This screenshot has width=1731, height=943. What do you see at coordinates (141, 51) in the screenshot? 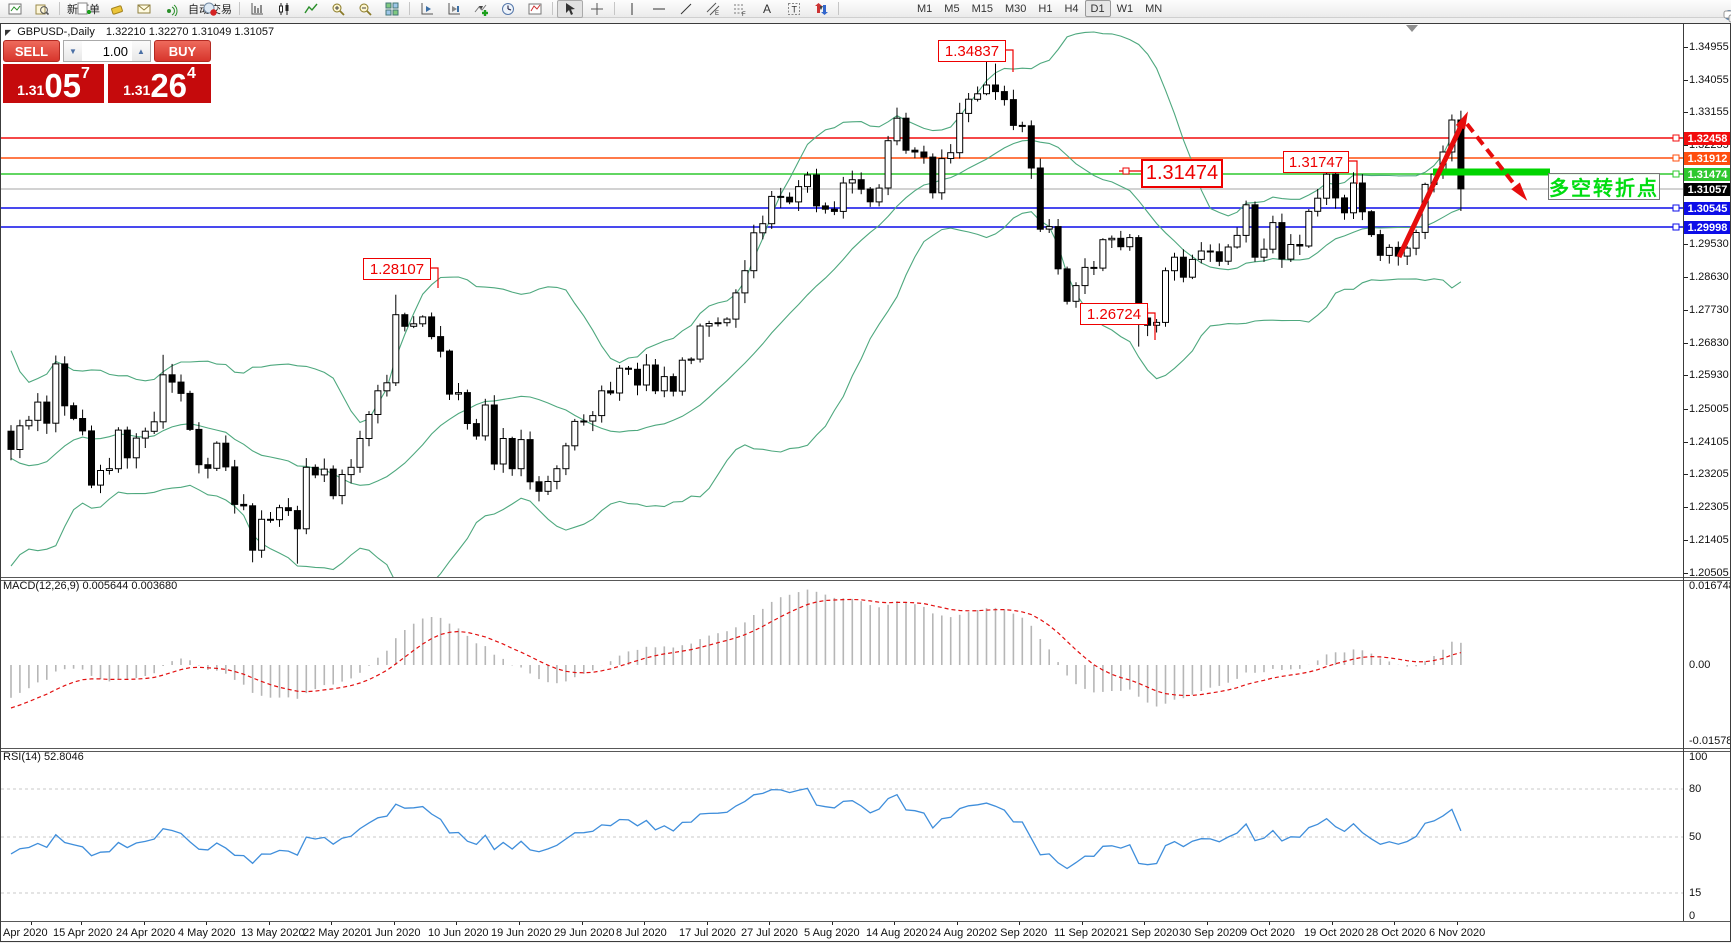
I see `volume-increase-button: ▲` at bounding box center [141, 51].